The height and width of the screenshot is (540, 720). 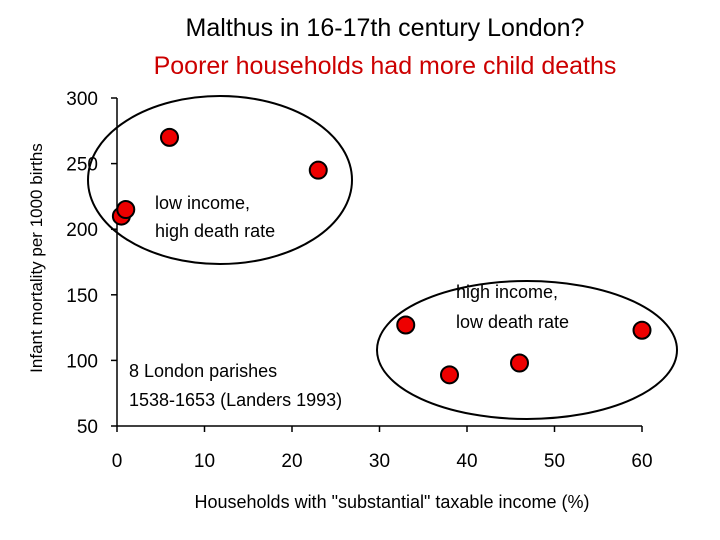 I want to click on y-tick-label: 250, so click(x=82, y=165).